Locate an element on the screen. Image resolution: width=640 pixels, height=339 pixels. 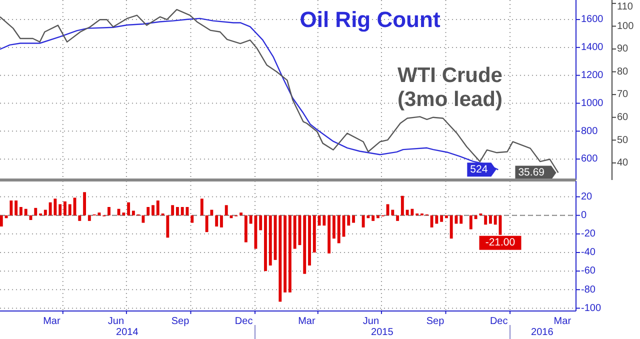
y-tick-label: 1400 is located at coordinates (592, 48).